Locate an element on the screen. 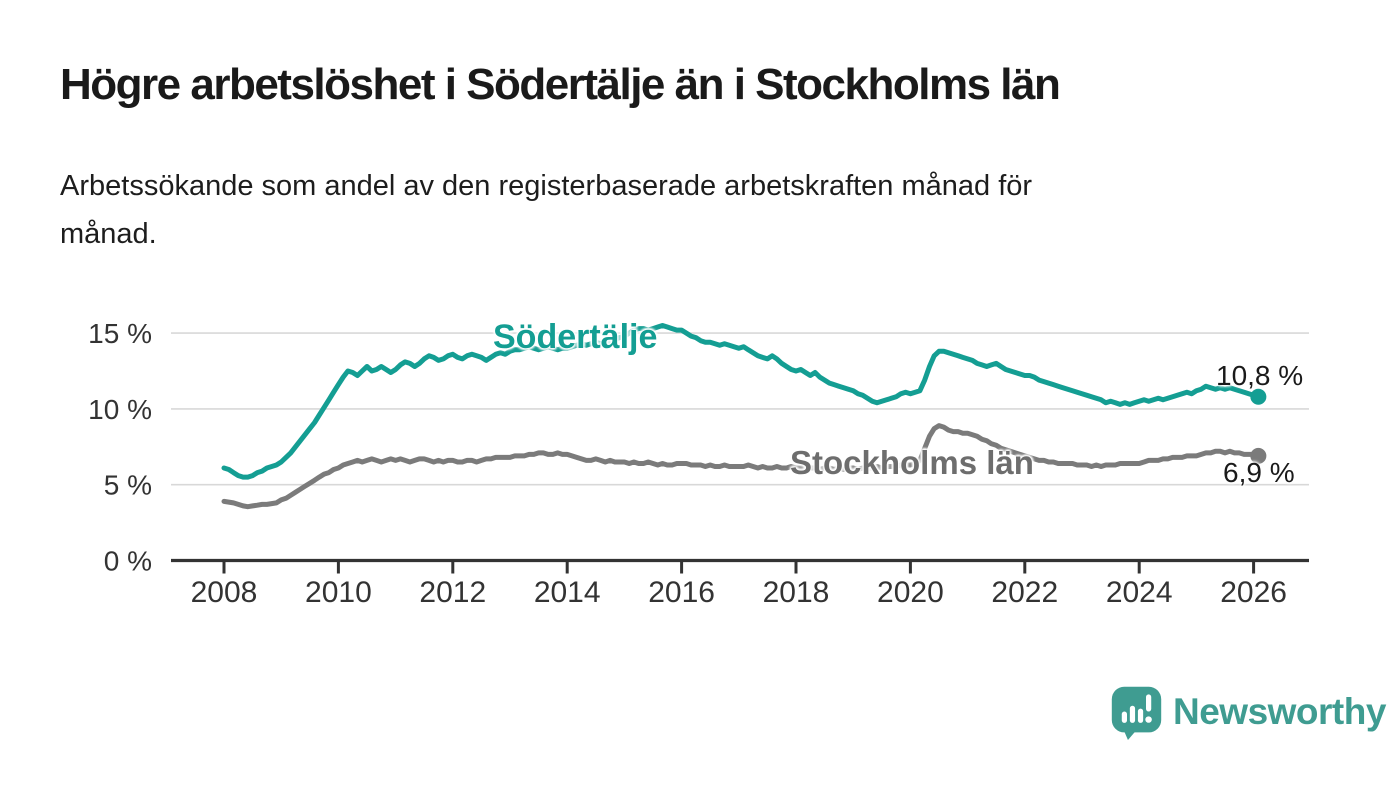 The height and width of the screenshot is (794, 1400). x-tick-label: 2012 is located at coordinates (452, 592).